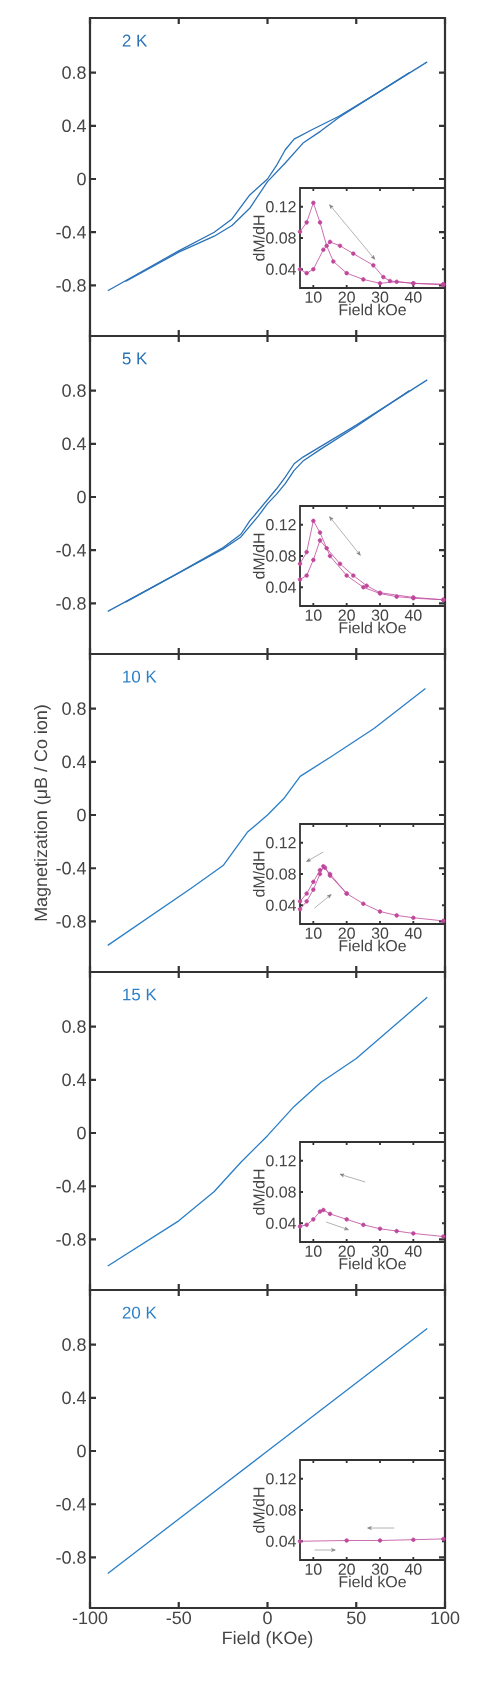  Describe the element at coordinates (139, 1312) in the screenshot. I see `text: 20 K` at that location.